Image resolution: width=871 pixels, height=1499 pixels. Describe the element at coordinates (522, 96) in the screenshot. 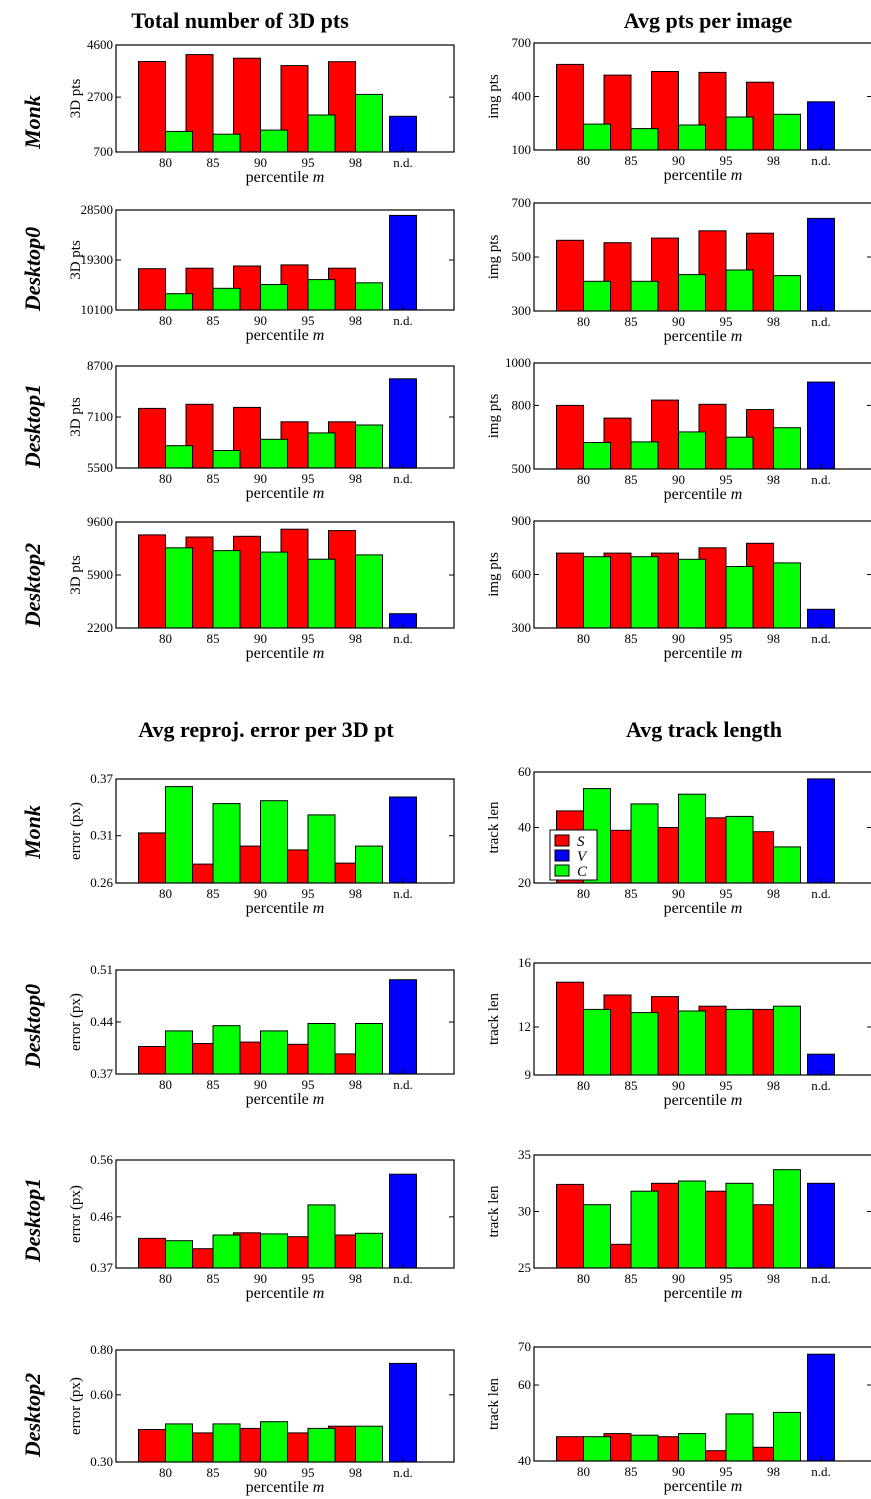

I see `y-tick-label: 400` at that location.